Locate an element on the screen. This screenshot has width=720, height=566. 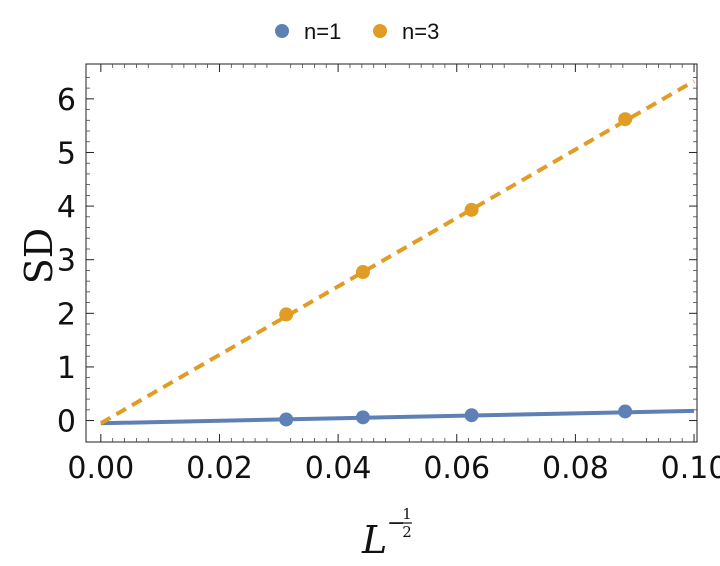
y-tick-labels: 0 1 2 3 4 5 6 is located at coordinates (66, 261).